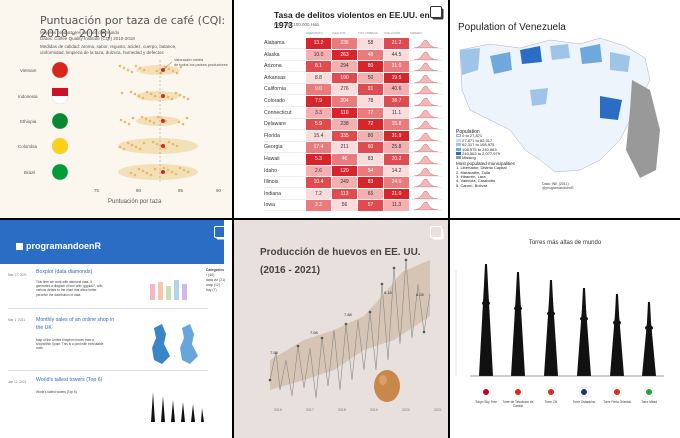  I want to click on egg-xtick: 2020, so click(406, 410).